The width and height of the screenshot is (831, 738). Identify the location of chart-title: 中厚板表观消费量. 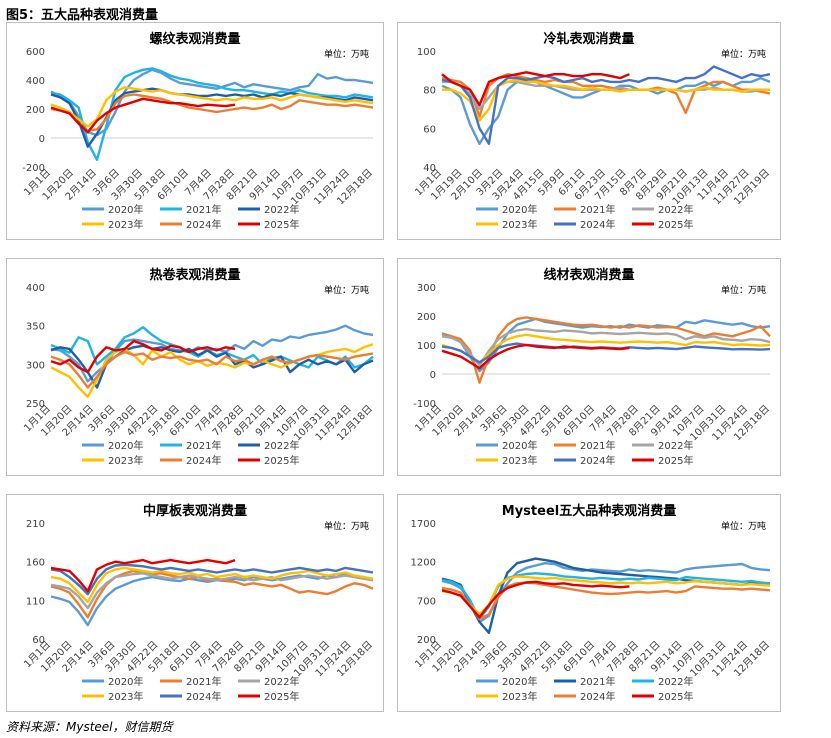
(195, 511).